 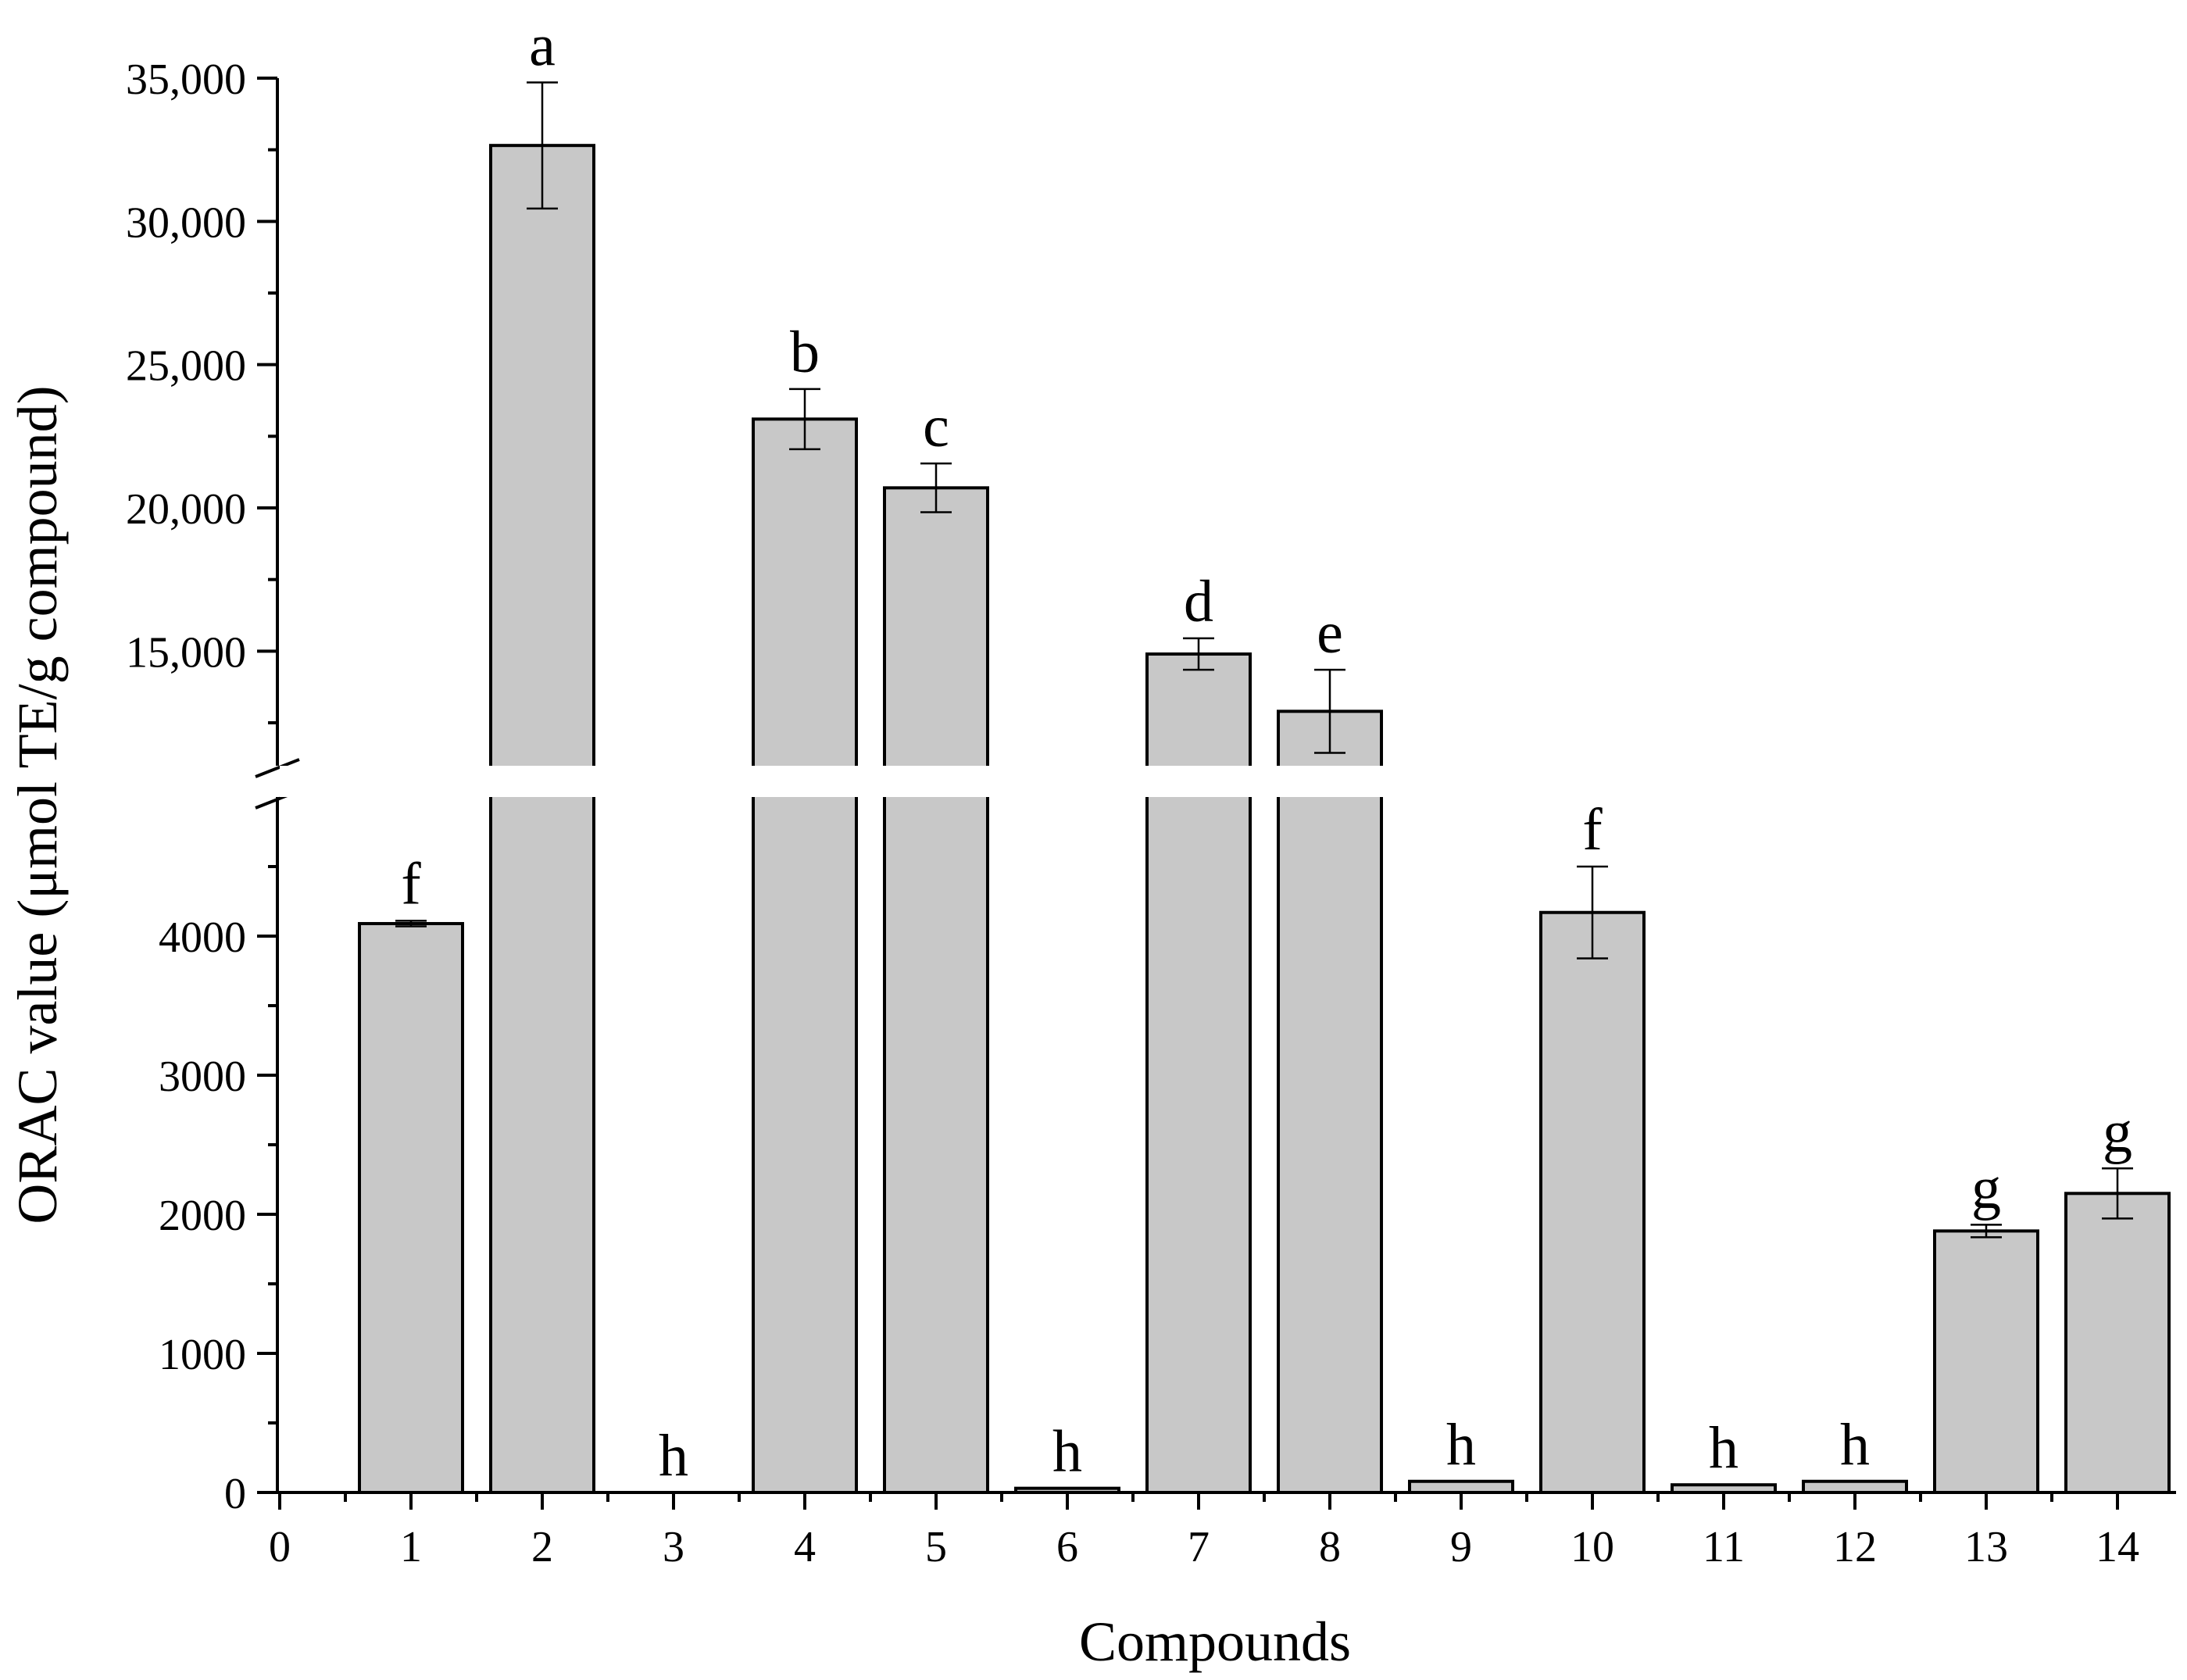 What do you see at coordinates (1067, 1547) in the screenshot?
I see `x-tick-label-6: 6` at bounding box center [1067, 1547].